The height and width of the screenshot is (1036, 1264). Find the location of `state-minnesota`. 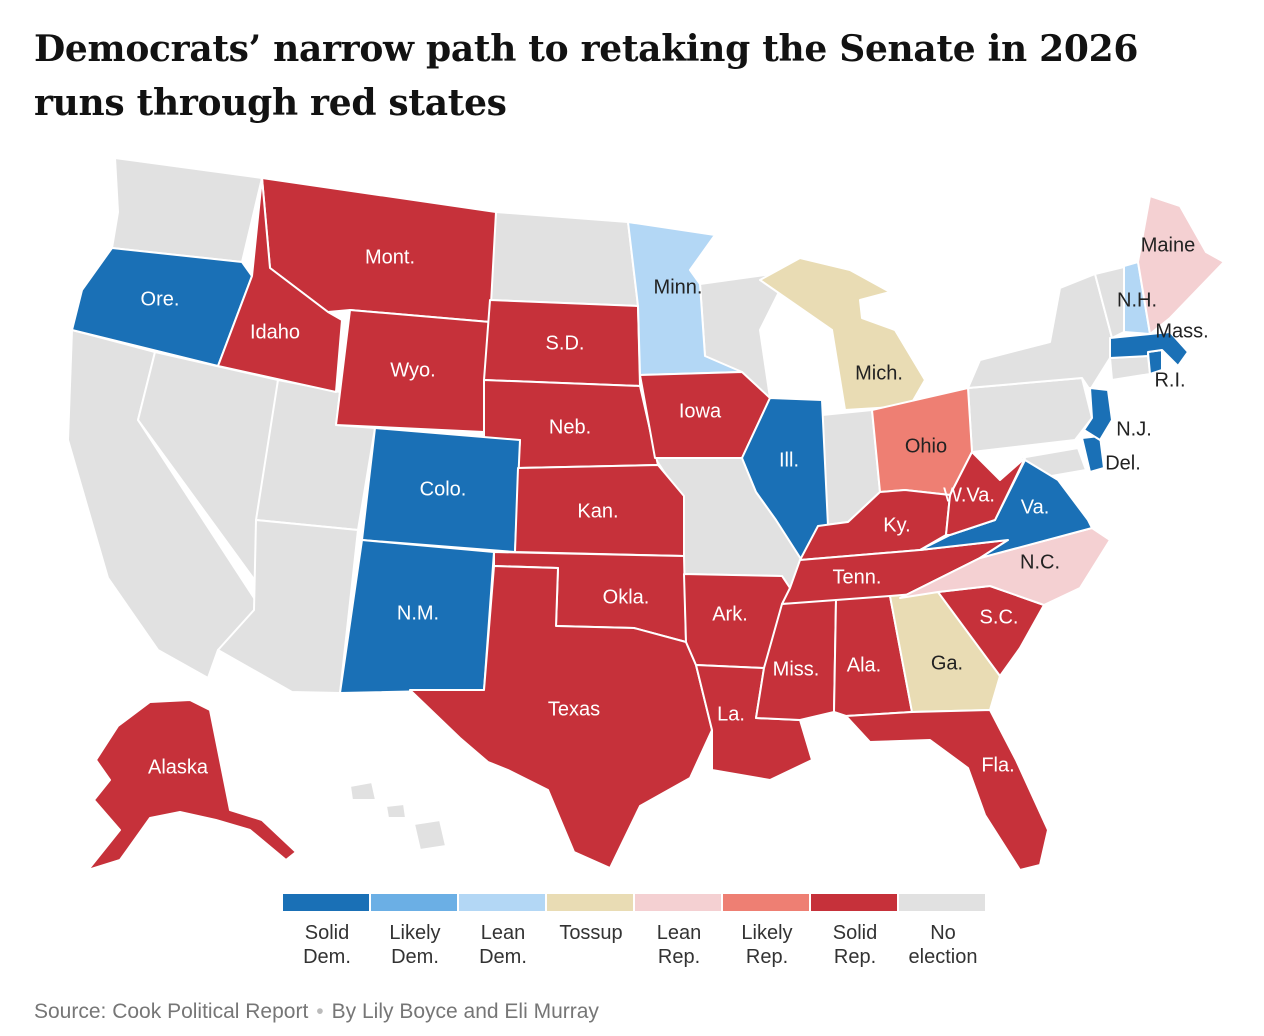

state-minnesota is located at coordinates (685, 298).